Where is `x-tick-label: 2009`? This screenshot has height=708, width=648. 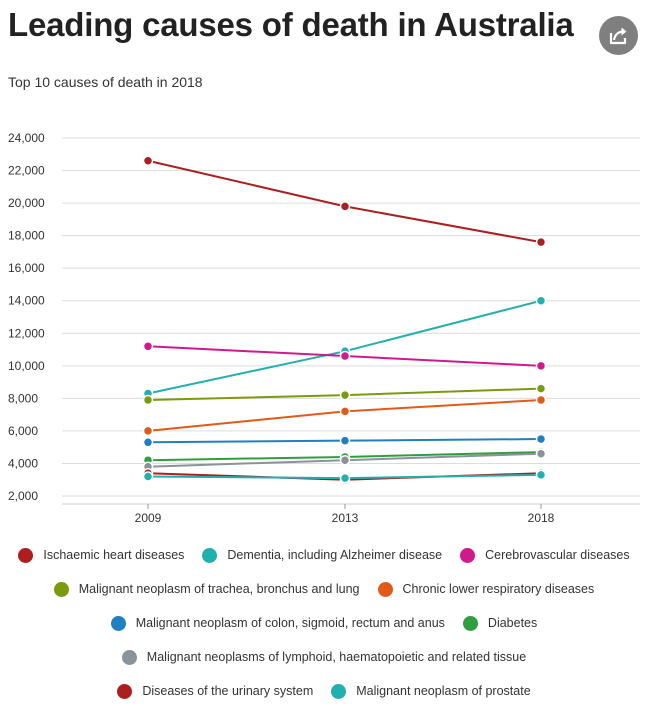 x-tick-label: 2009 is located at coordinates (148, 518).